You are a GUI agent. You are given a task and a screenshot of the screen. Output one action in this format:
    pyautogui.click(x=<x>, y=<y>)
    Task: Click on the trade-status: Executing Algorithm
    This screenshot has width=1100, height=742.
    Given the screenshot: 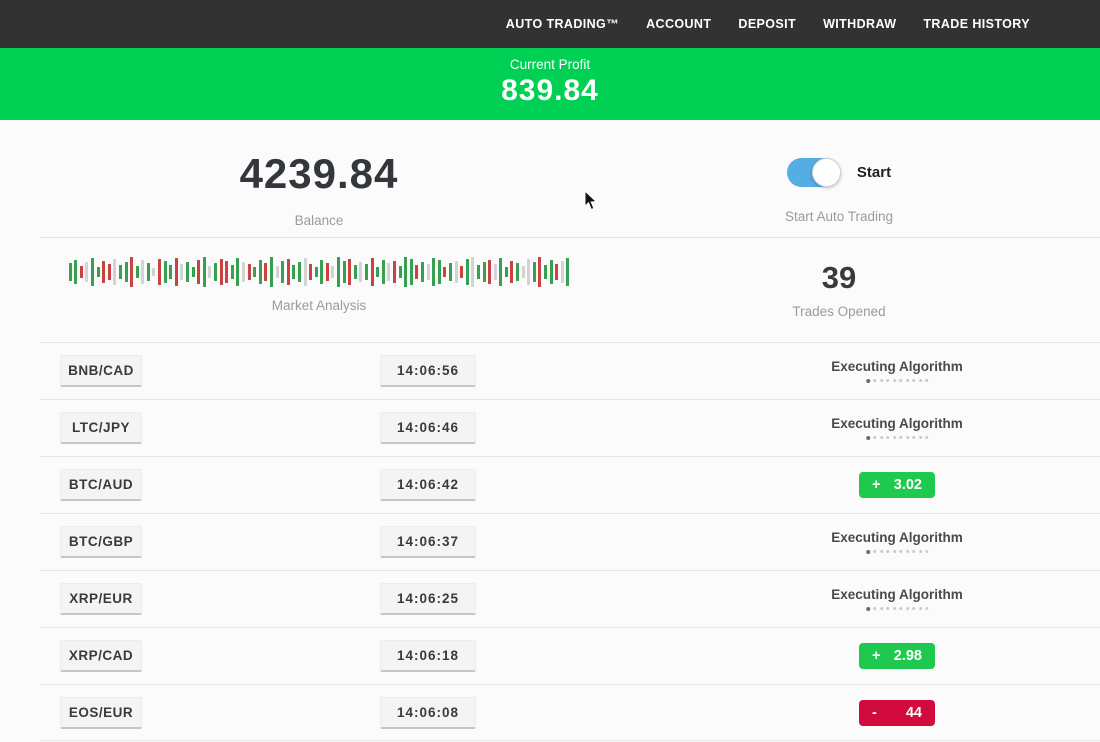 What is the action you would take?
    pyautogui.click(x=897, y=542)
    